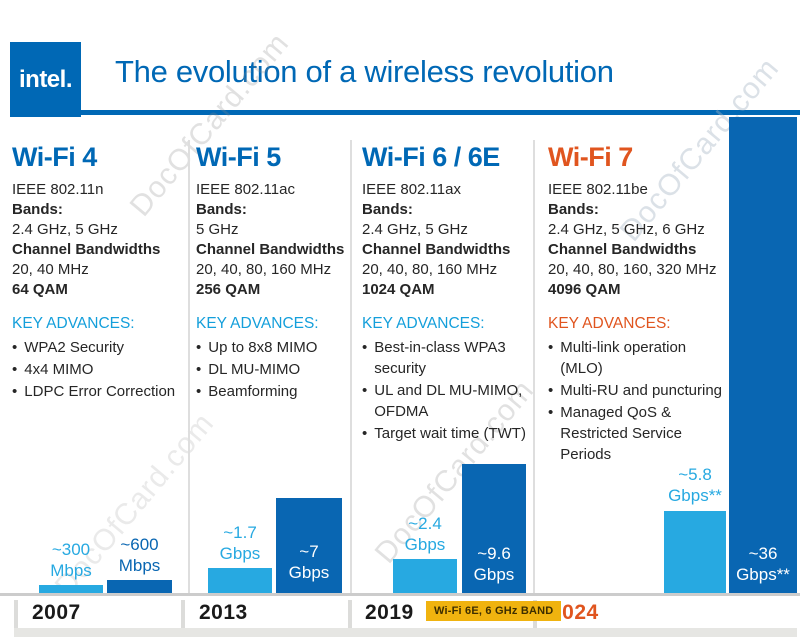 Image resolution: width=800 pixels, height=643 pixels. Describe the element at coordinates (609, 323) in the screenshot. I see `wifi7-key-advances-label: KEY ADVANCES:` at that location.